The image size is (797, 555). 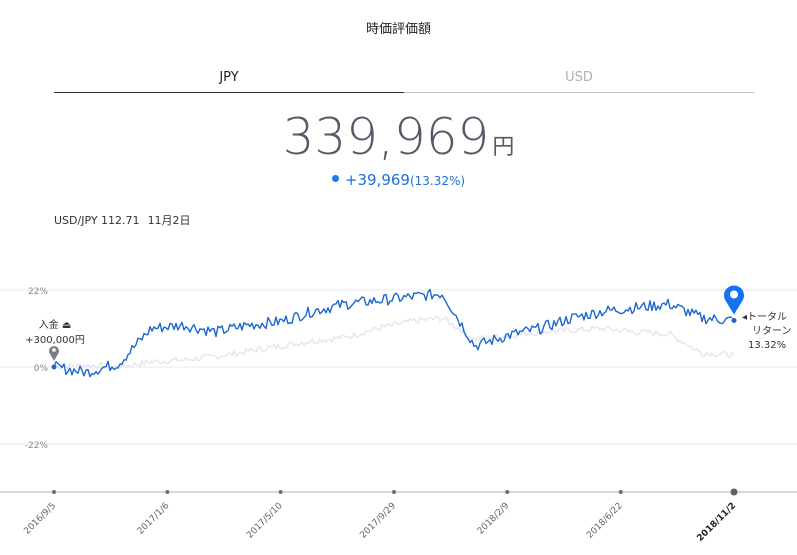 What do you see at coordinates (734, 300) in the screenshot?
I see `current-pin-icon` at bounding box center [734, 300].